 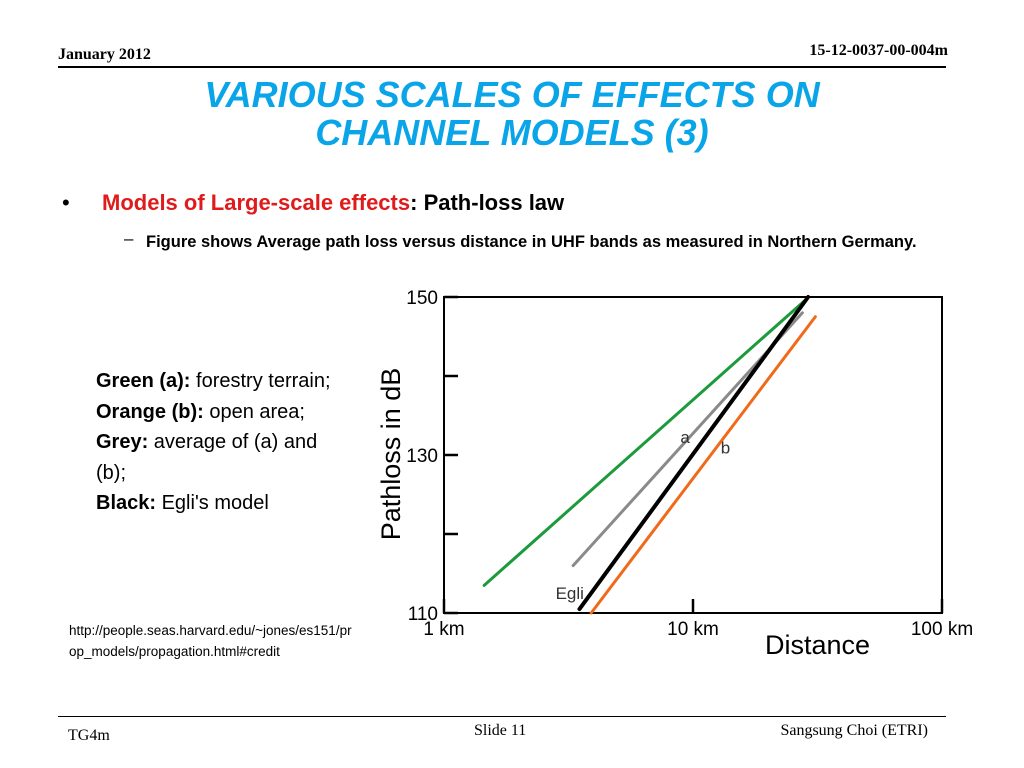 What do you see at coordinates (854, 730) in the screenshot?
I see `footer-author: Sangsung Choi (ETRI)` at bounding box center [854, 730].